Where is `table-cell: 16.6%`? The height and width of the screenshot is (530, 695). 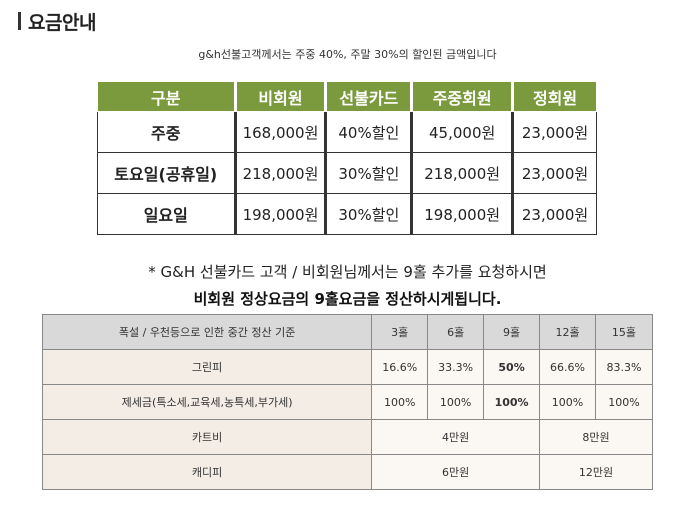 table-cell: 16.6% is located at coordinates (400, 367).